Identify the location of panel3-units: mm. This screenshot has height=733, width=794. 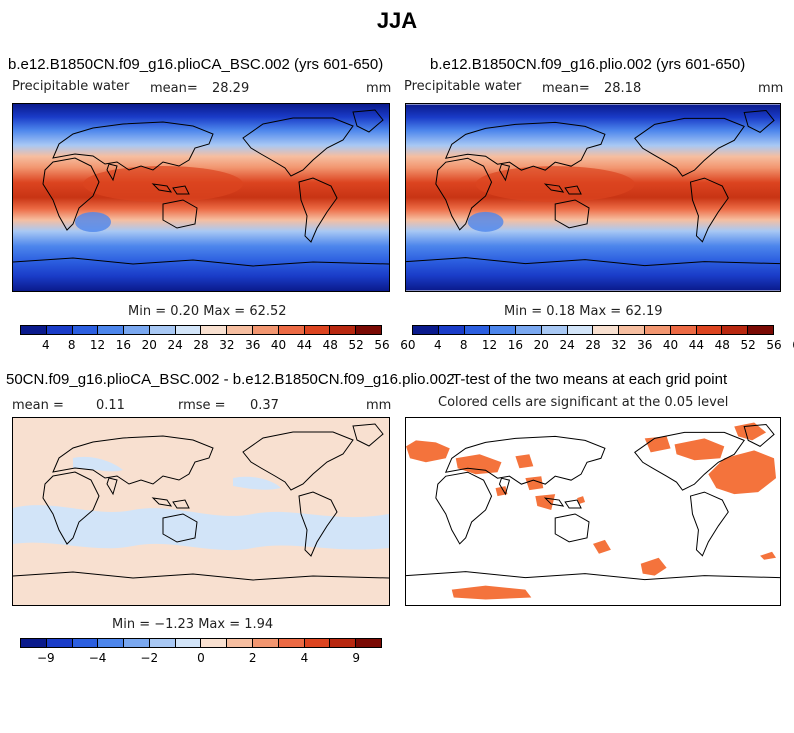
(379, 405).